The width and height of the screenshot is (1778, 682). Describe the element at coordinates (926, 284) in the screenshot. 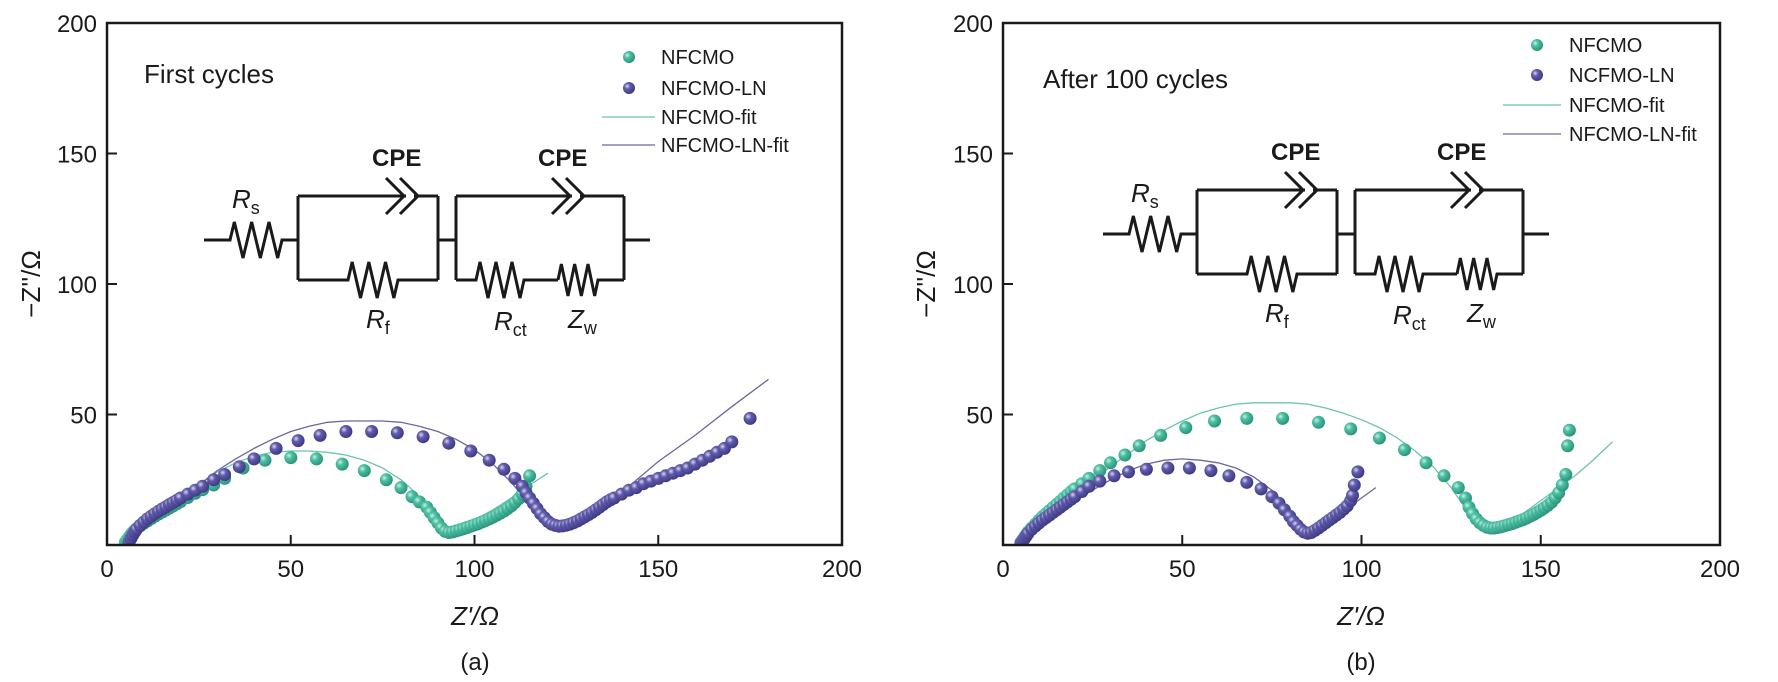

I see `panel-b-y-axis-label: −Z''/Ω` at that location.